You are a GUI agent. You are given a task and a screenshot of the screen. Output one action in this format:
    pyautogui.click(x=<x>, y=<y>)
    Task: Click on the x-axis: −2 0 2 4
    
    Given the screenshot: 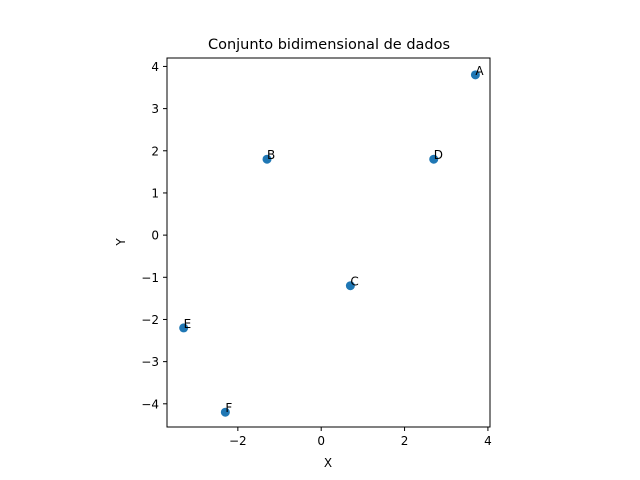 What is the action you would take?
    pyautogui.click(x=360, y=437)
    